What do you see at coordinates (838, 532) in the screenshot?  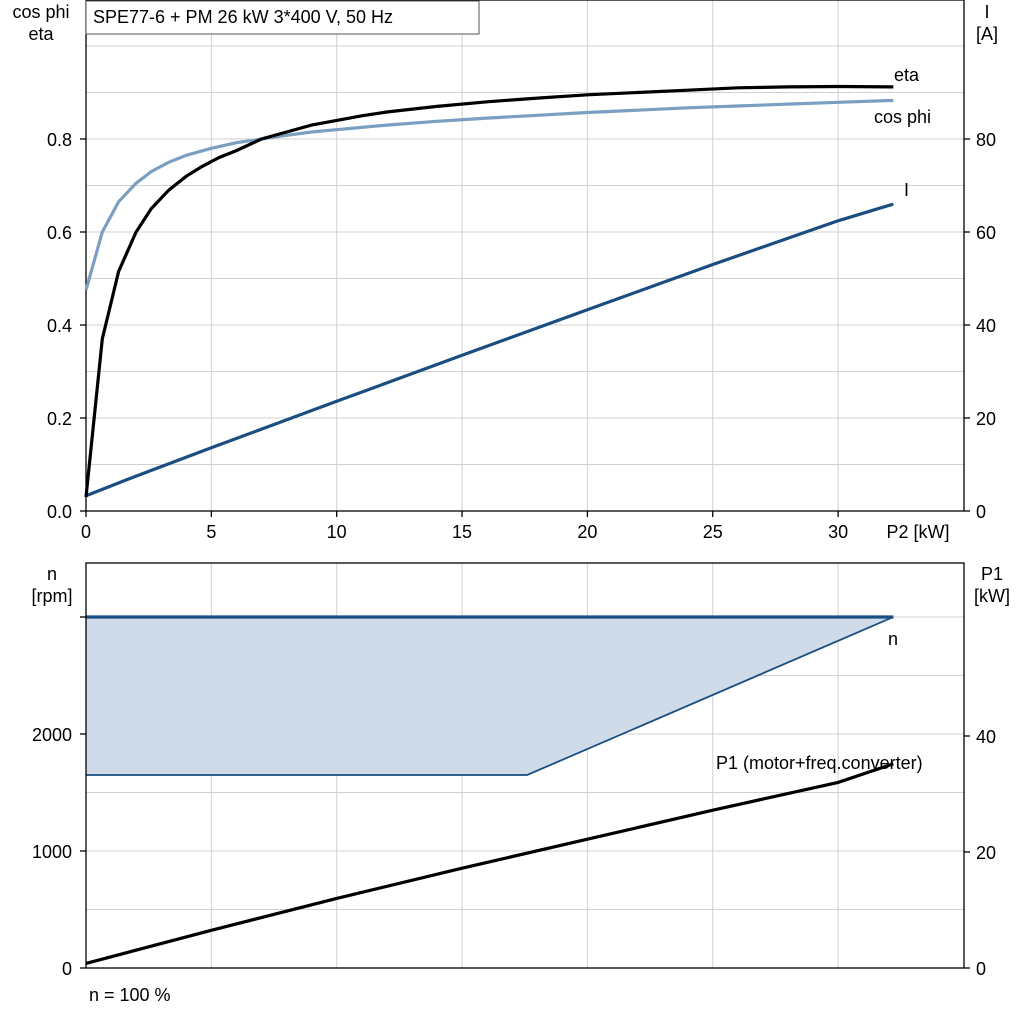 I see `x-tick-label: 30` at bounding box center [838, 532].